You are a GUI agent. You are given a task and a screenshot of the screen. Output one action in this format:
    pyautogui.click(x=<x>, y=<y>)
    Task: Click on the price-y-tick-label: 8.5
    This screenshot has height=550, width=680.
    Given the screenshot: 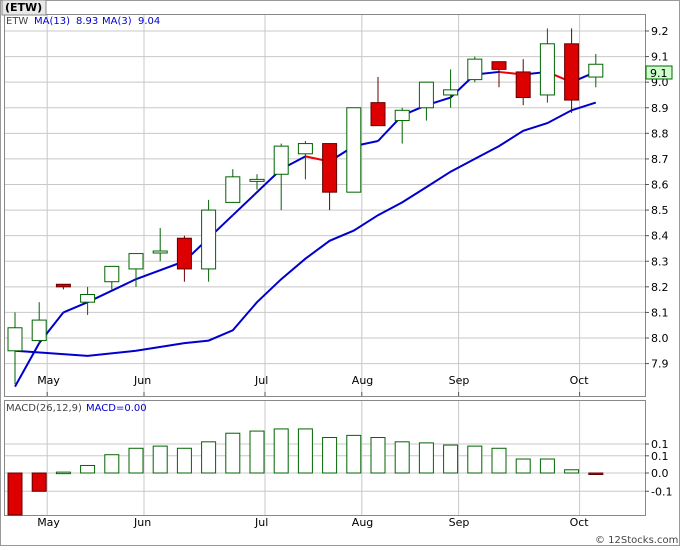 What is the action you would take?
    pyautogui.click(x=660, y=210)
    